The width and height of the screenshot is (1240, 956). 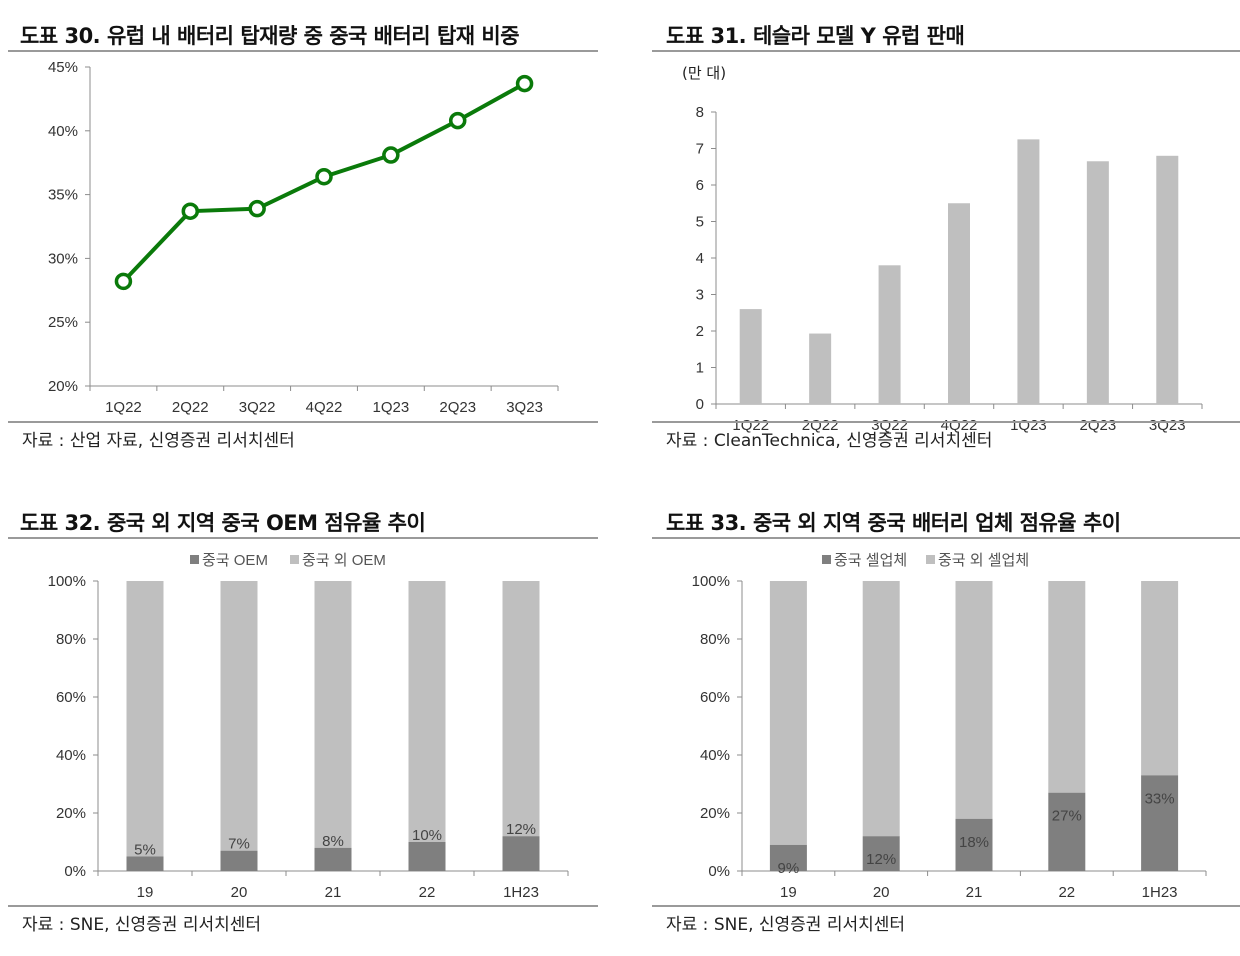 I want to click on x-tick-label: 3Q22, so click(x=257, y=407).